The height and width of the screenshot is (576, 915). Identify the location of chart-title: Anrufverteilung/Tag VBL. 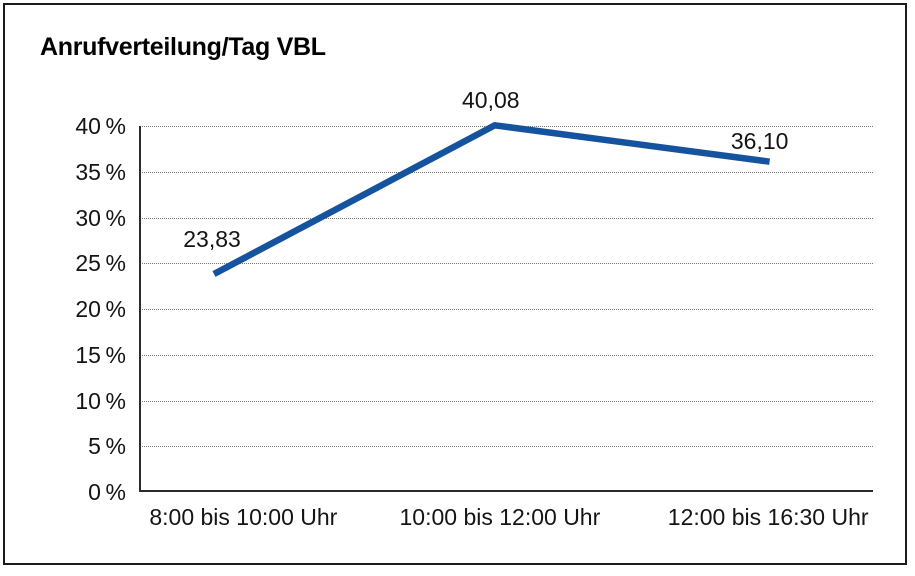
(183, 47).